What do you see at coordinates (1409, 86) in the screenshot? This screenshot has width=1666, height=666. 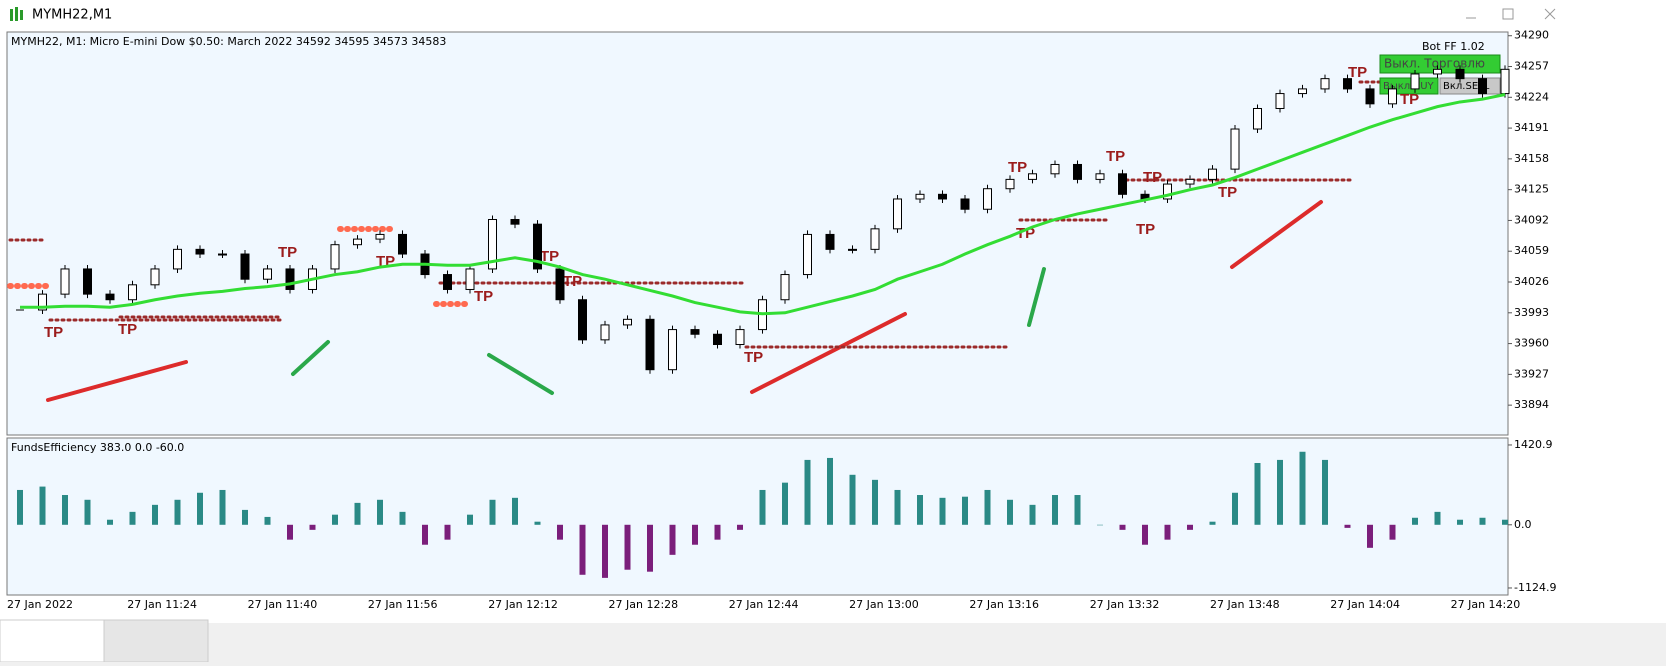 I see `button-label: Выкл.BUY` at bounding box center [1409, 86].